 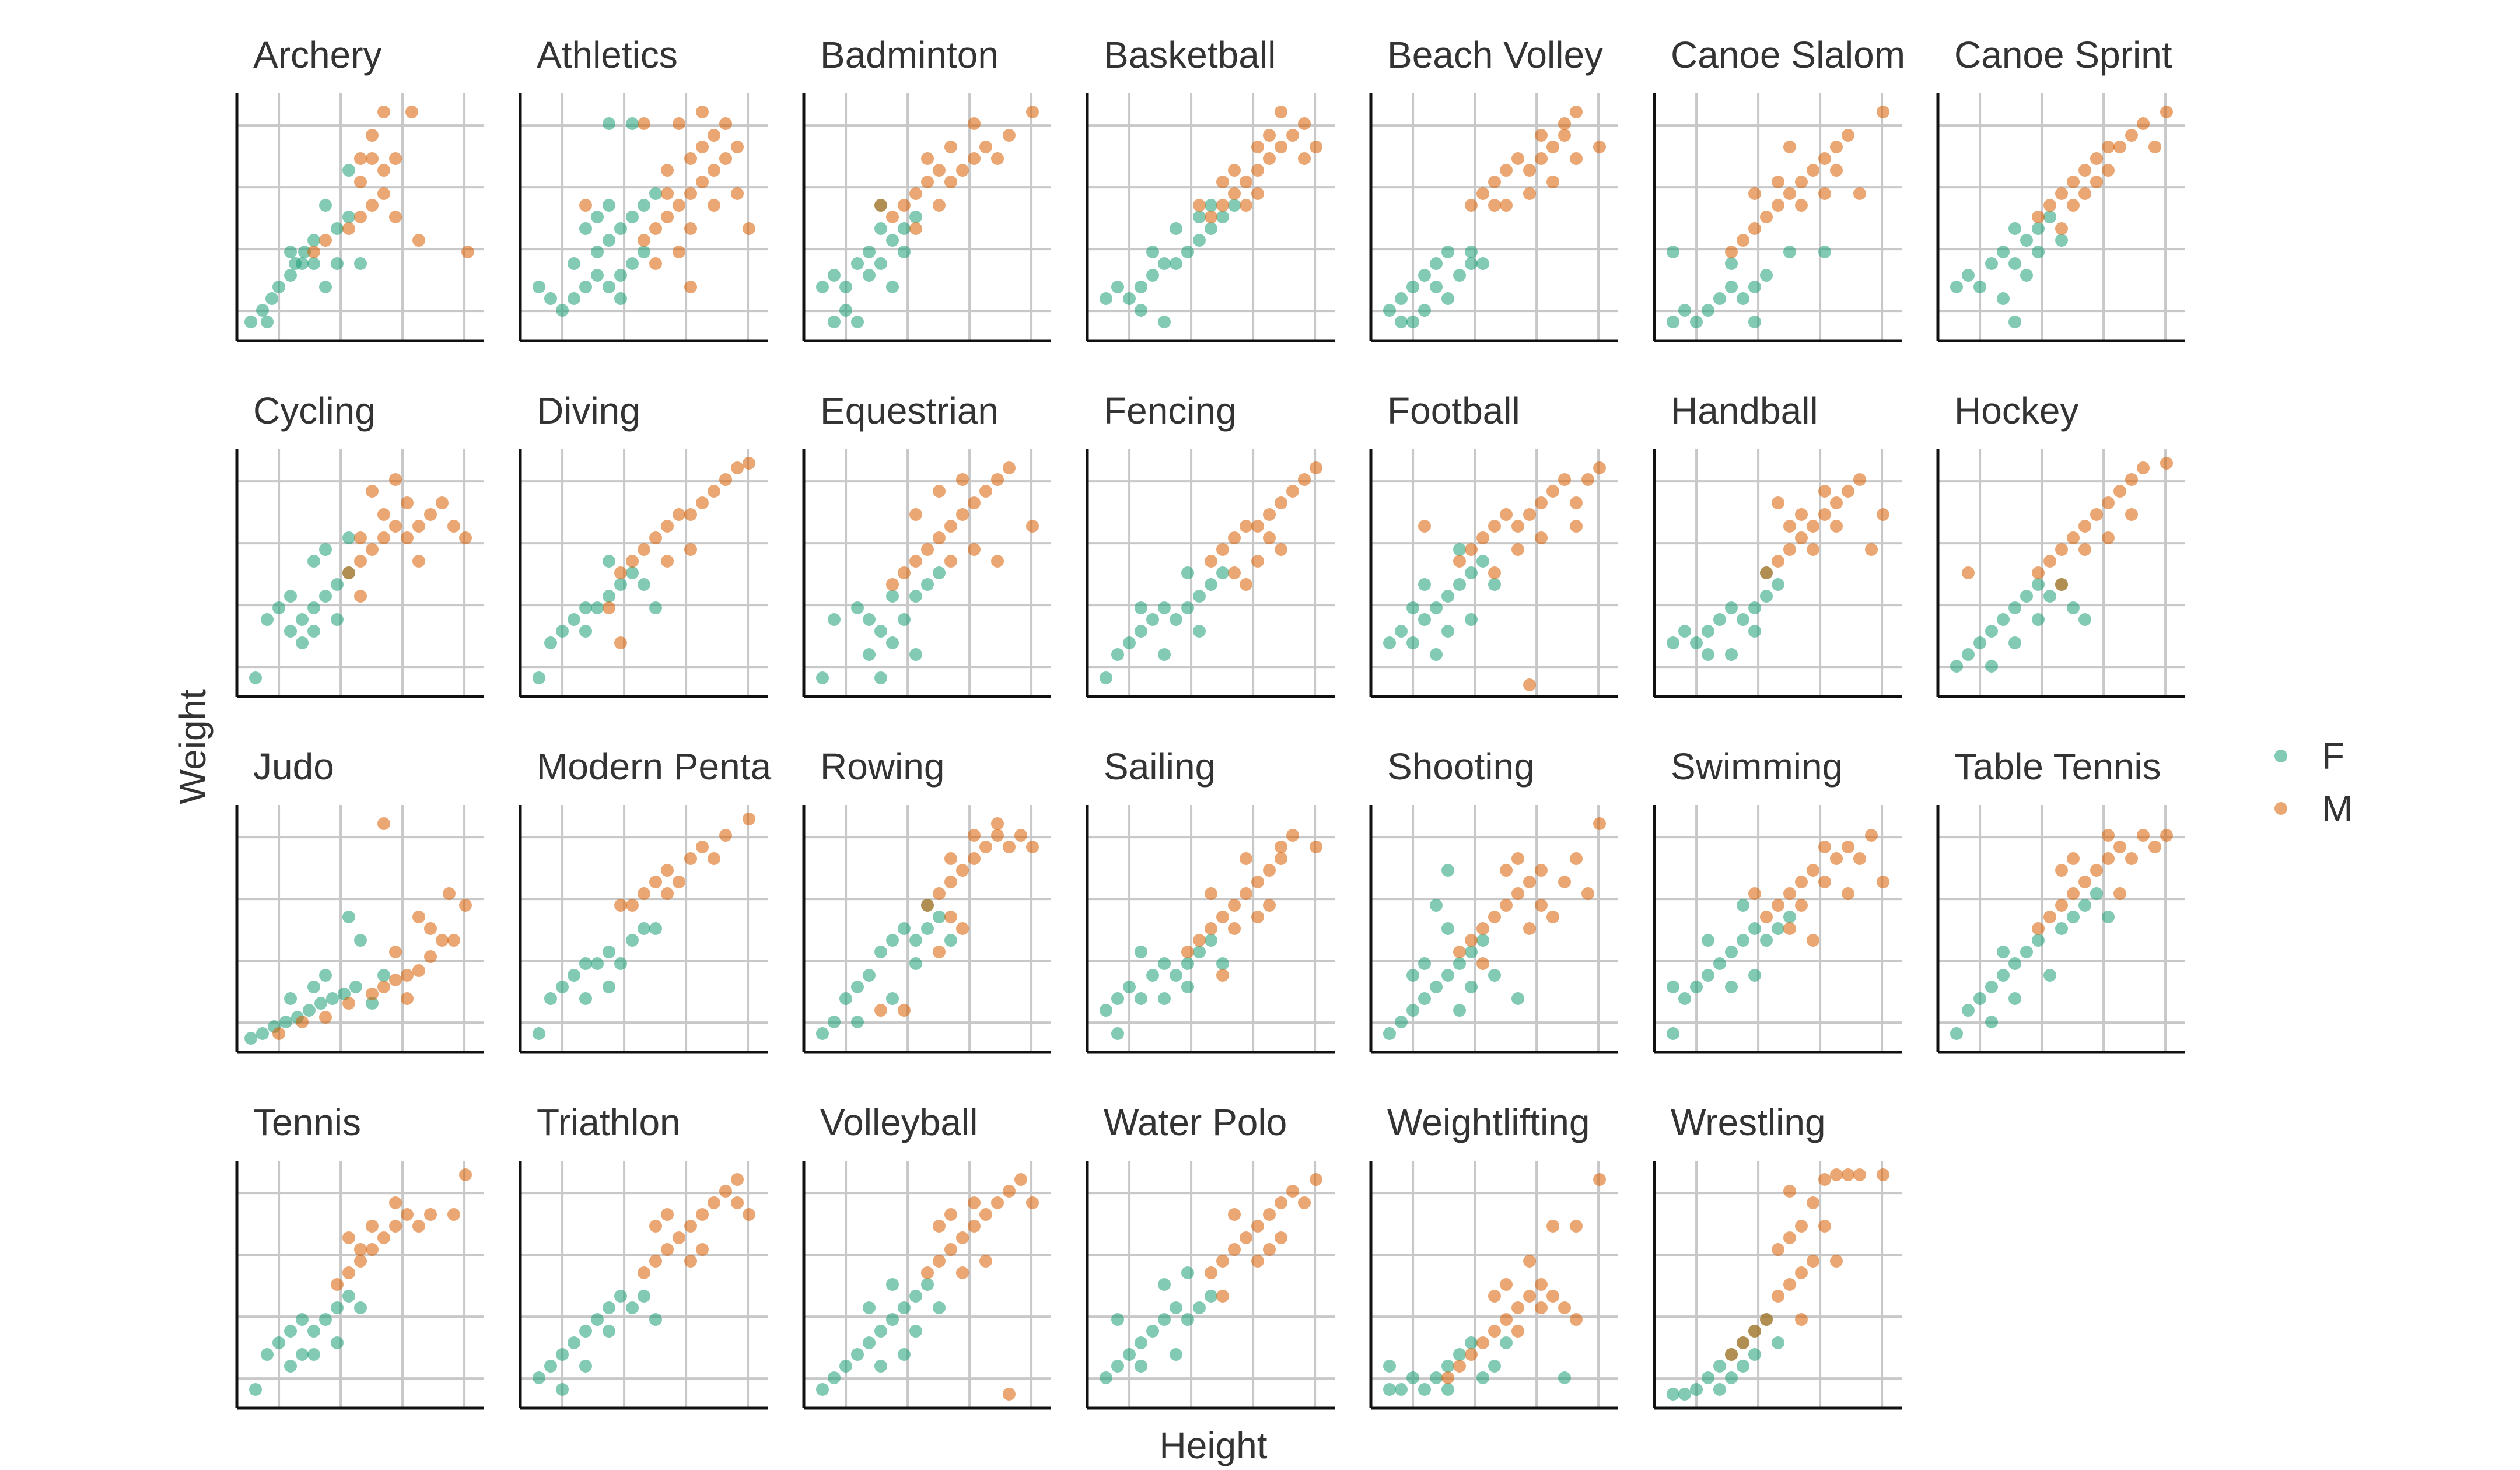 What do you see at coordinates (2337, 809) in the screenshot?
I see `legend-label-m: M` at bounding box center [2337, 809].